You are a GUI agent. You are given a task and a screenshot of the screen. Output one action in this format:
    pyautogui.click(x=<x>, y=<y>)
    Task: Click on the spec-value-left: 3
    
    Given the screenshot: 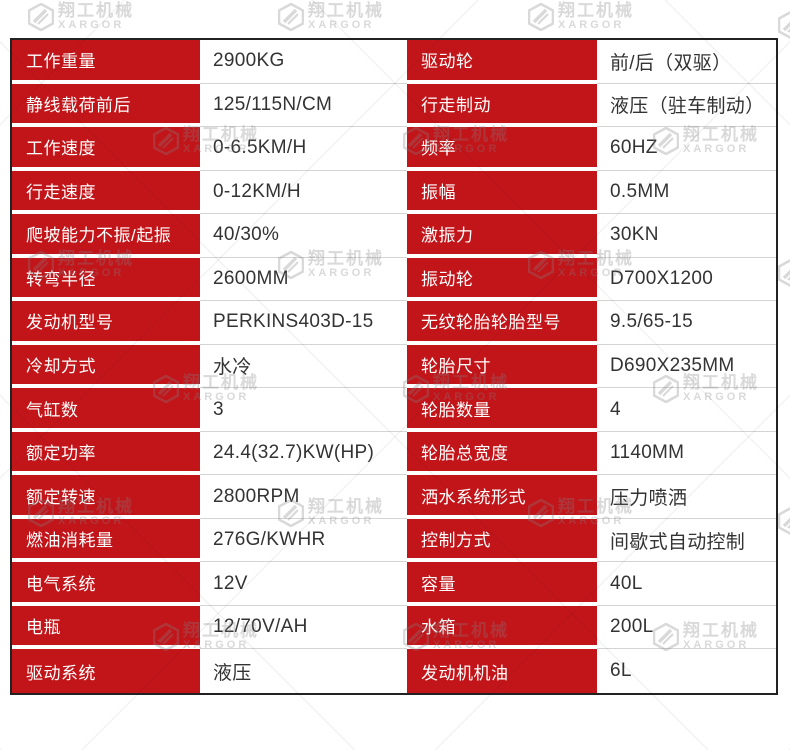 What is the action you would take?
    pyautogui.click(x=303, y=410)
    